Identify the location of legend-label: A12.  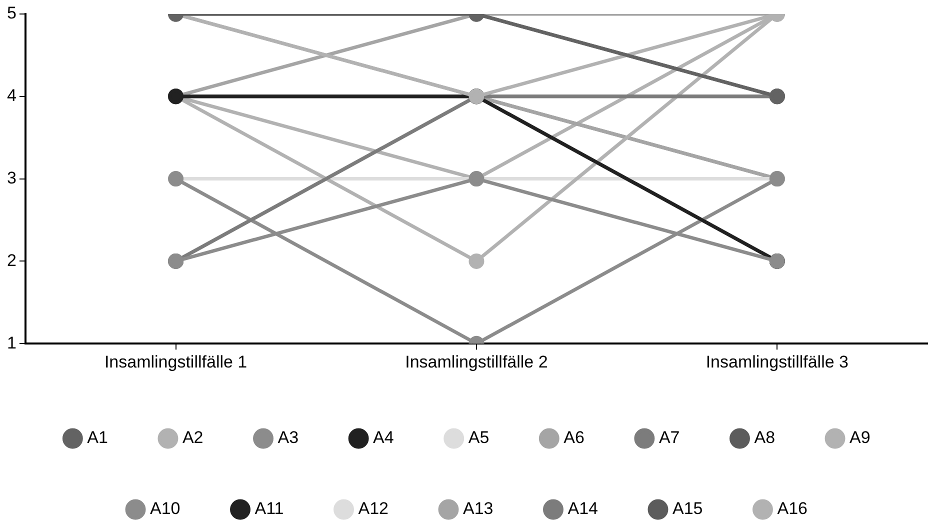
(373, 508).